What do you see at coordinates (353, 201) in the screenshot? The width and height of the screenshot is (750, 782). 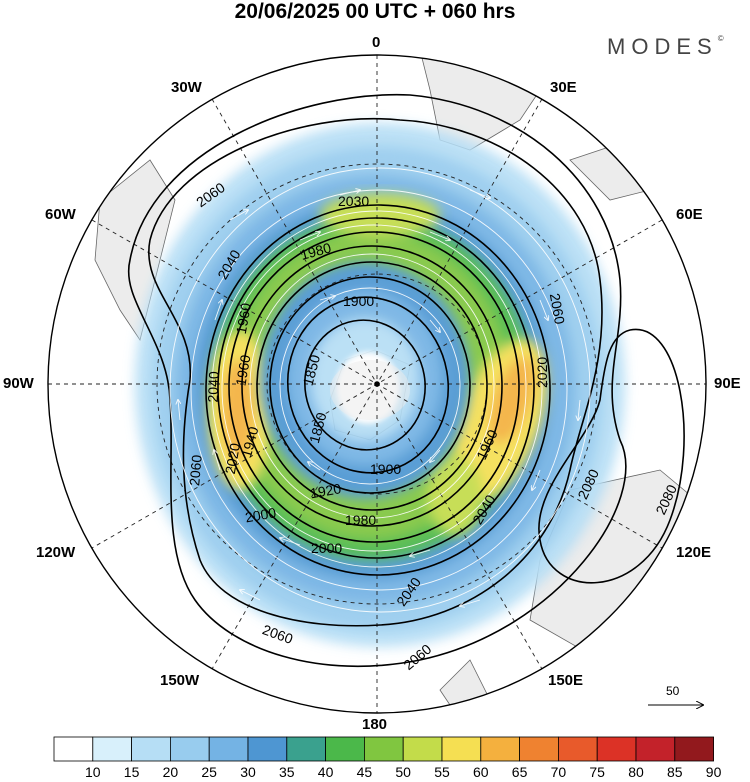 I see `contour-label: 2030` at bounding box center [353, 201].